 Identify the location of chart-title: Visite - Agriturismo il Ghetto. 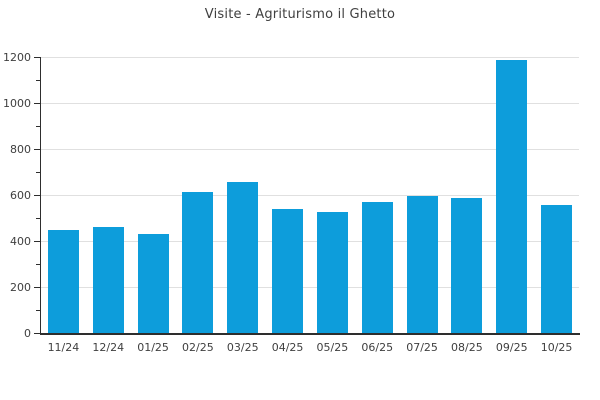
(300, 14).